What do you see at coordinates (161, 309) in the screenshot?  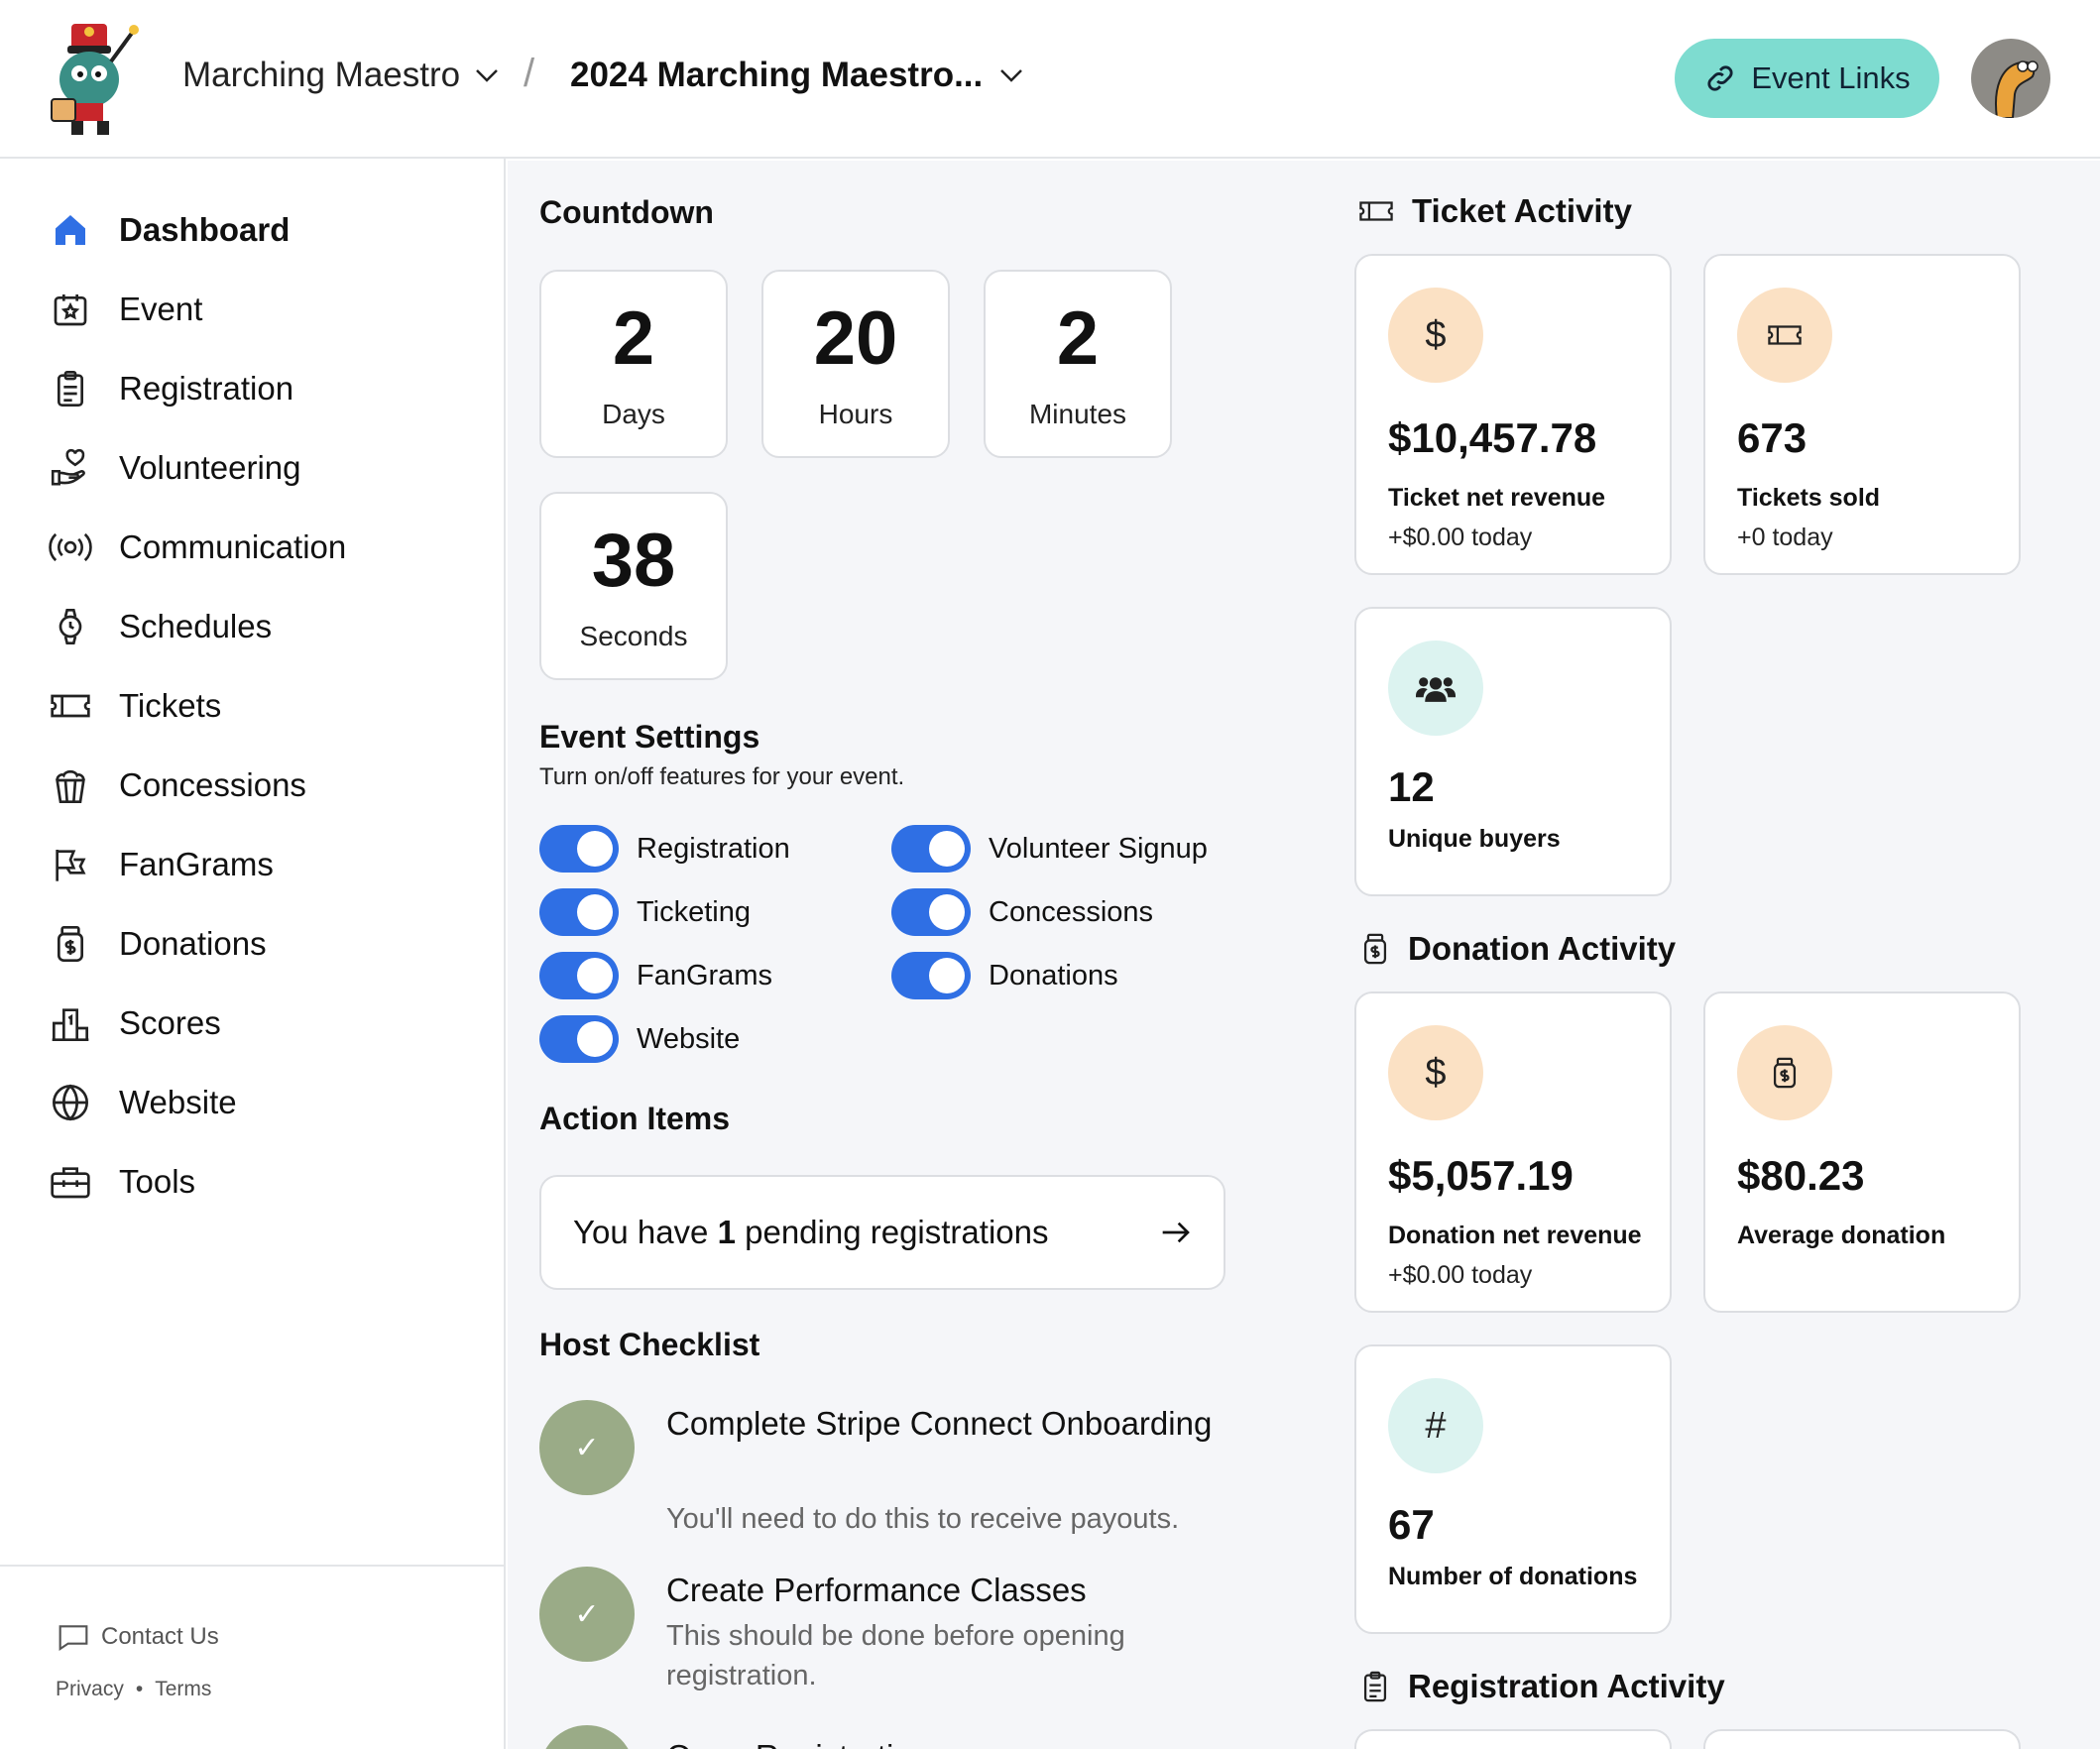 I see `sidebar-item-label: Event` at bounding box center [161, 309].